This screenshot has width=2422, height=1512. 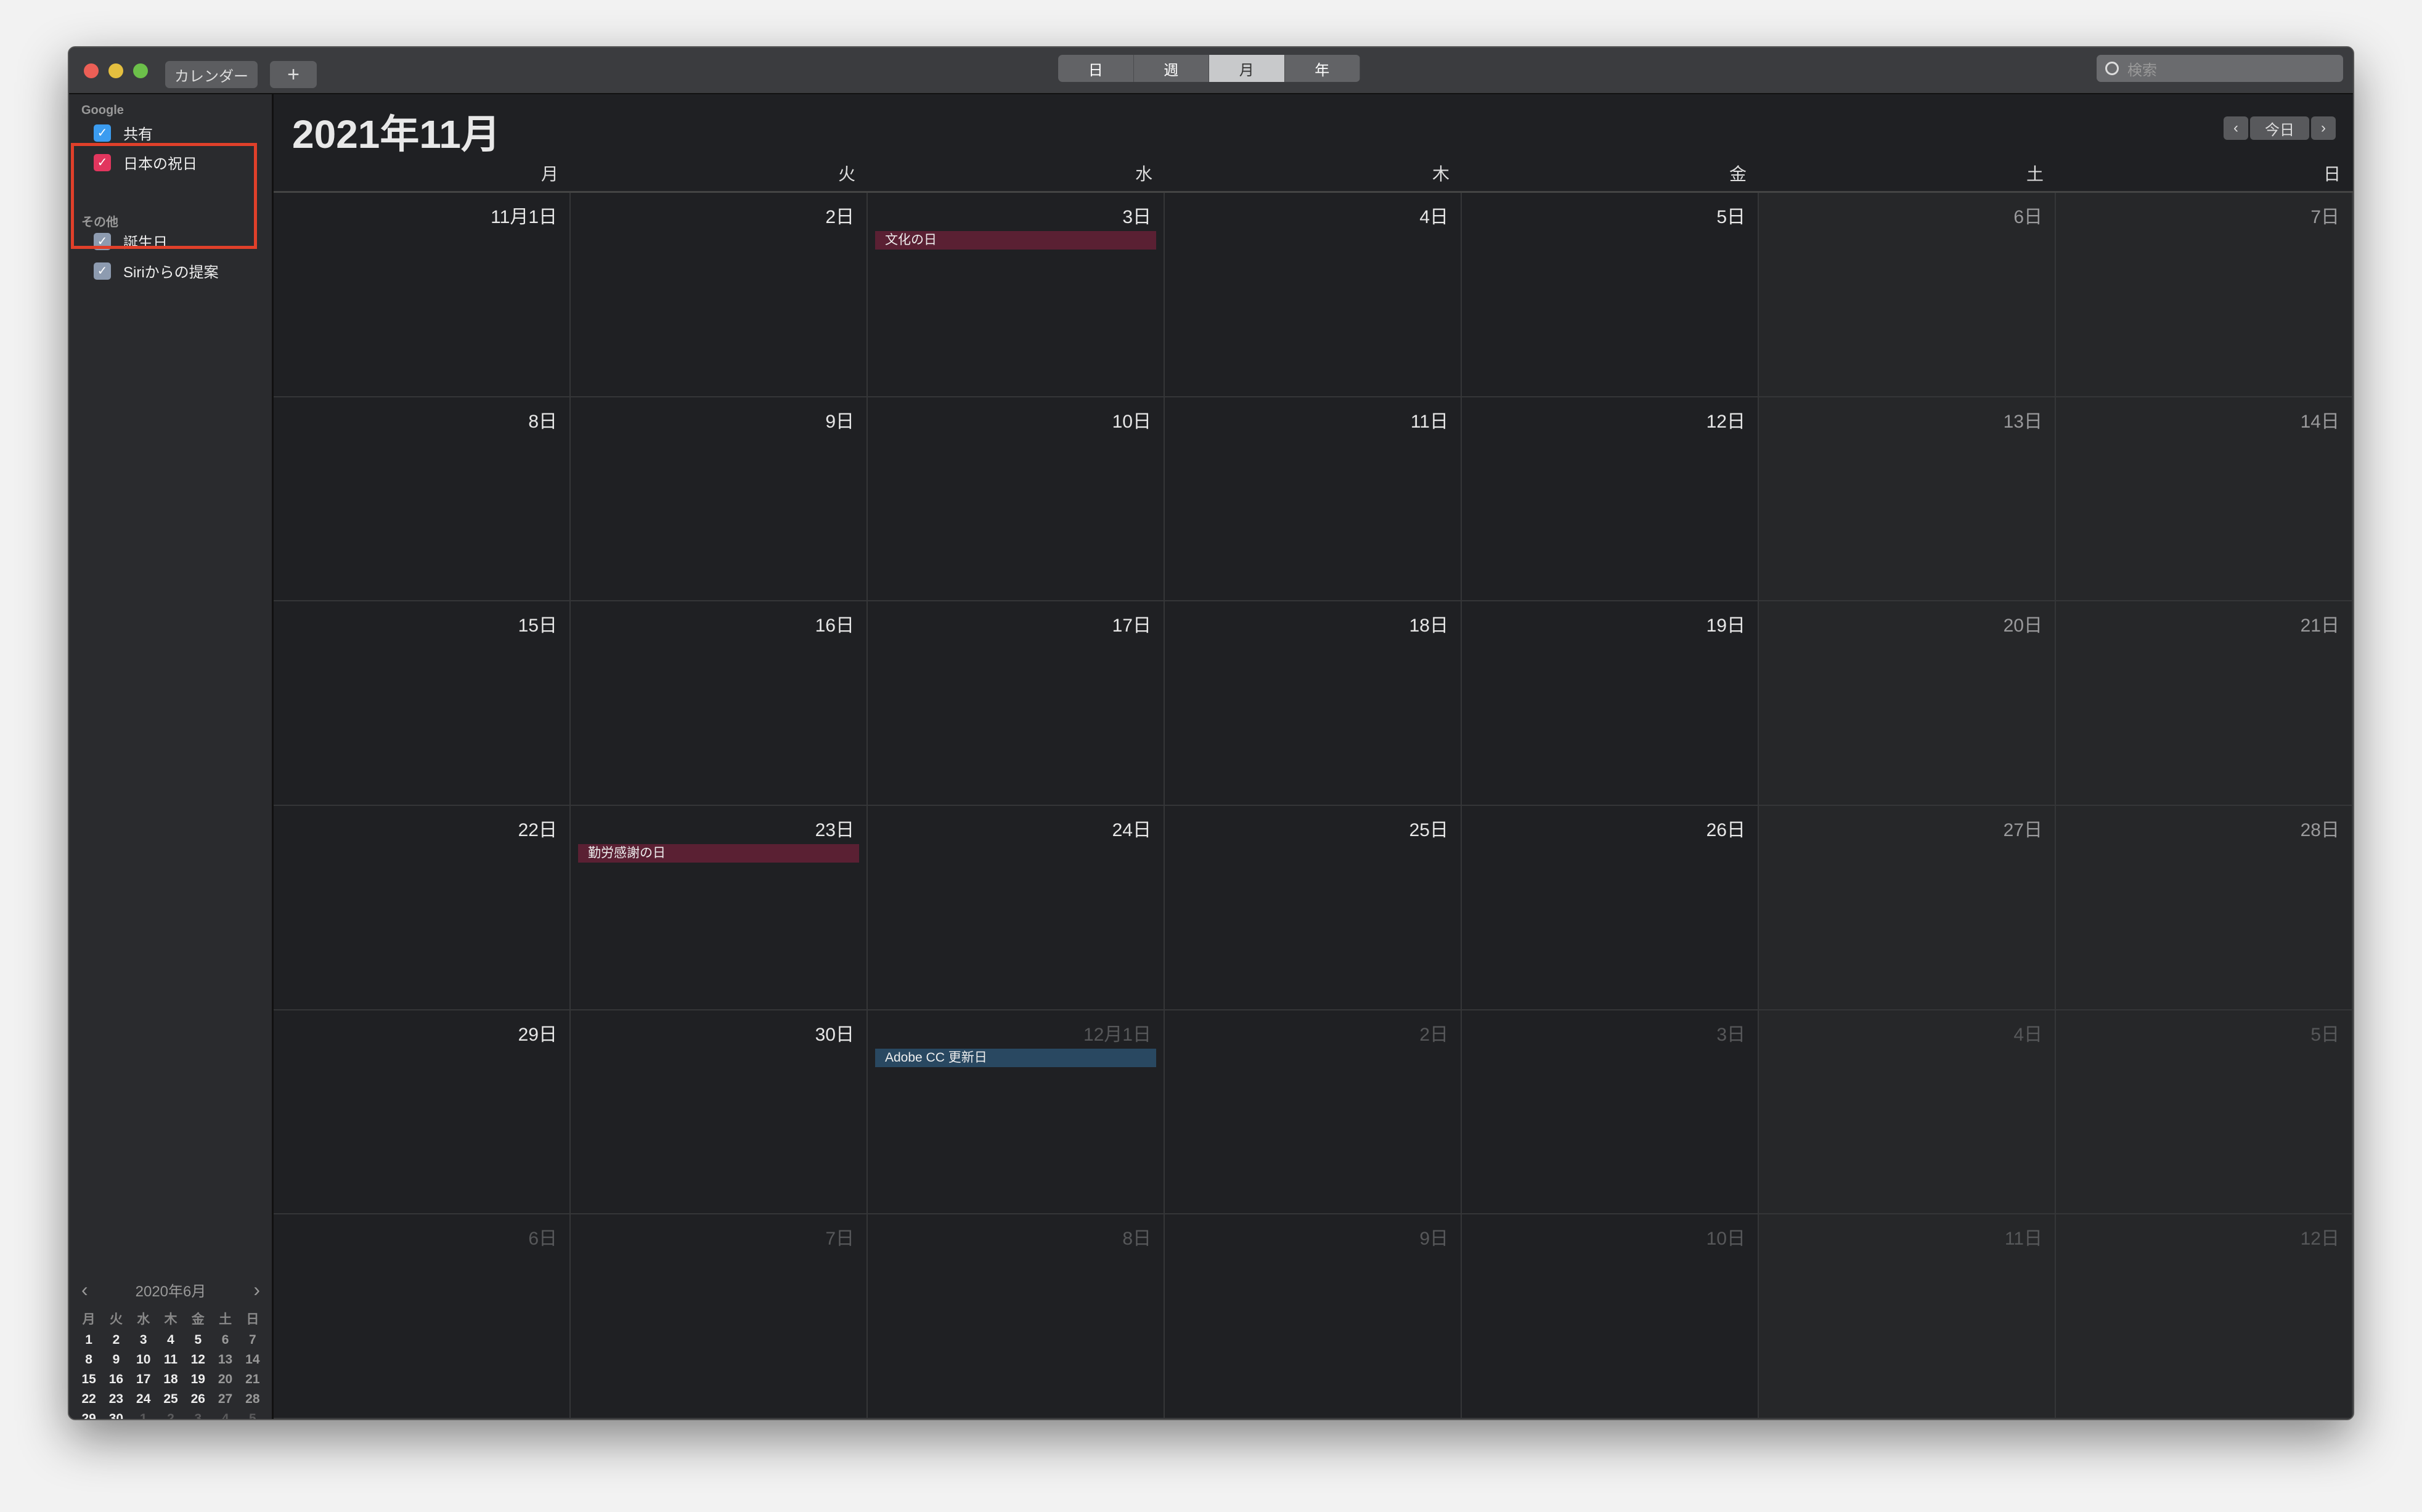 What do you see at coordinates (198, 1399) in the screenshot?
I see `mini-day: 26` at bounding box center [198, 1399].